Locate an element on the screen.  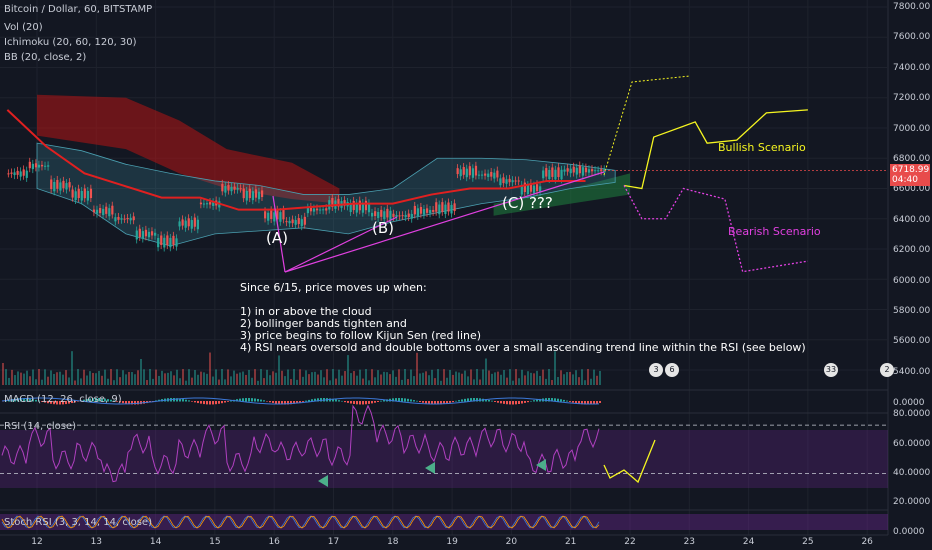
rsi-line is located at coordinates (300, 443).